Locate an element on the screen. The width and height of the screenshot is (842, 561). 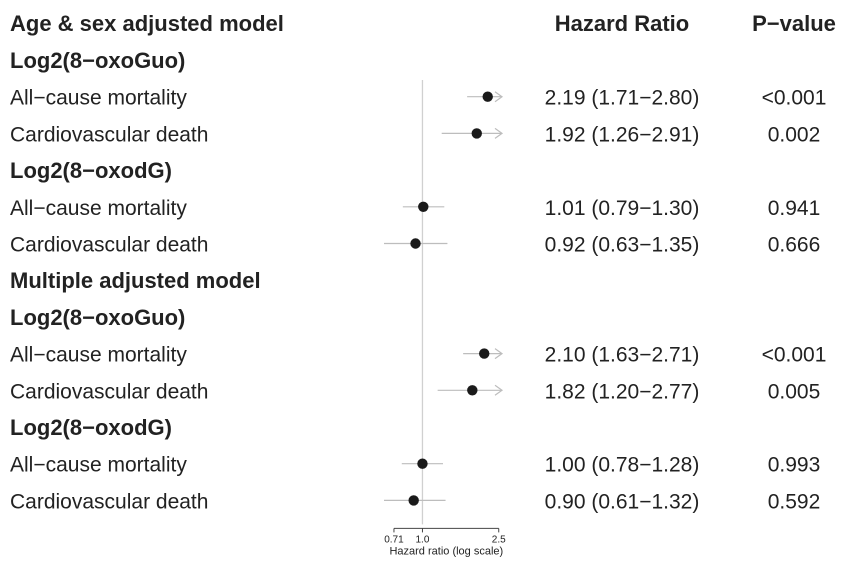
x-tick-label: 0.71 is located at coordinates (394, 539).